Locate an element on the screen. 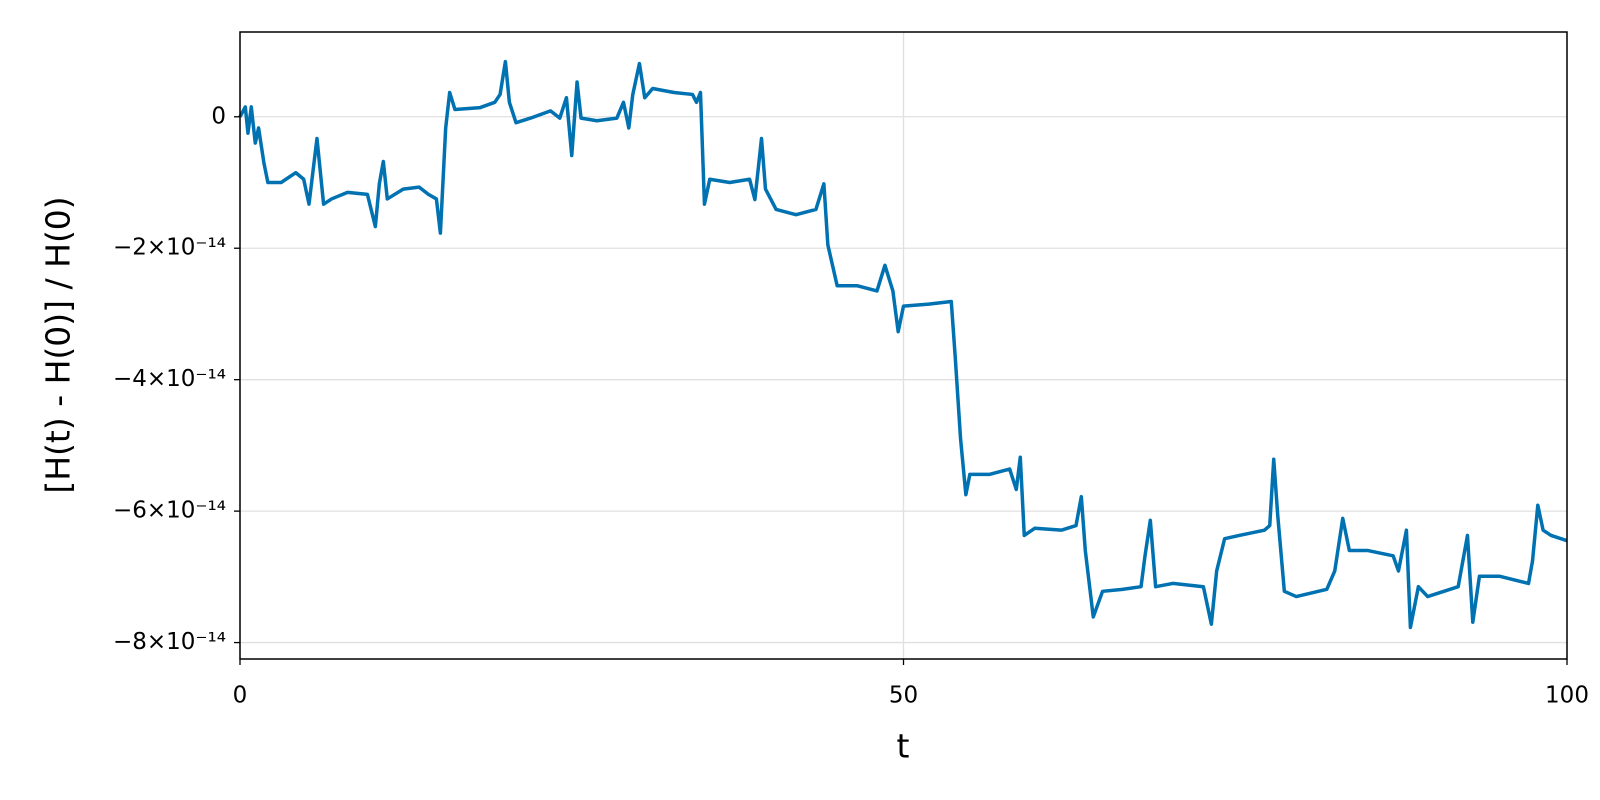  y-tick-label: −4×10⁻¹⁴ is located at coordinates (169, 379).